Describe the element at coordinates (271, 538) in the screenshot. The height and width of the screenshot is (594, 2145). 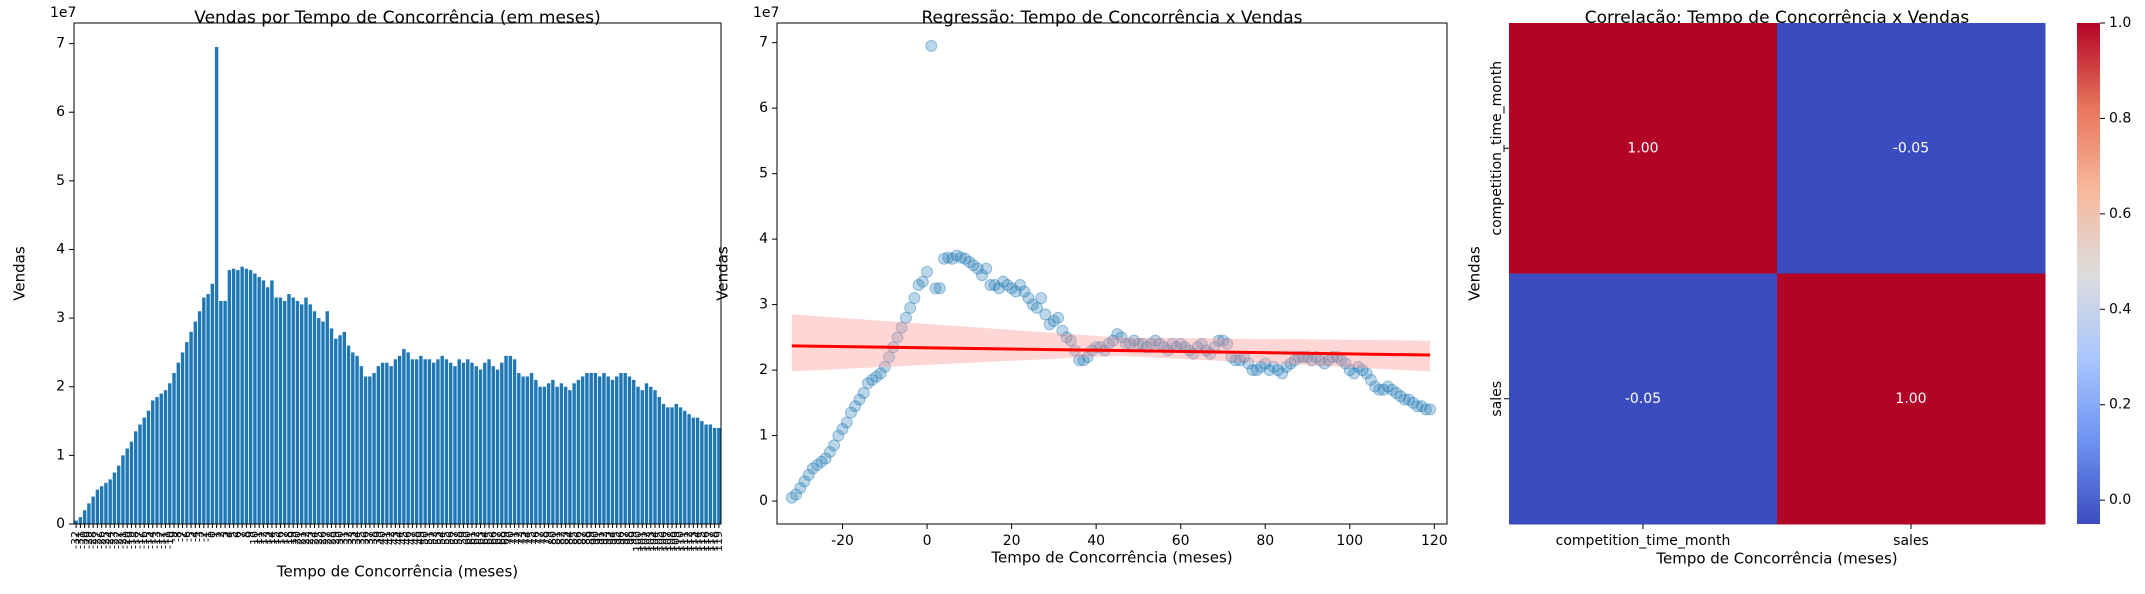
I see `x-tick-label: 14` at that location.